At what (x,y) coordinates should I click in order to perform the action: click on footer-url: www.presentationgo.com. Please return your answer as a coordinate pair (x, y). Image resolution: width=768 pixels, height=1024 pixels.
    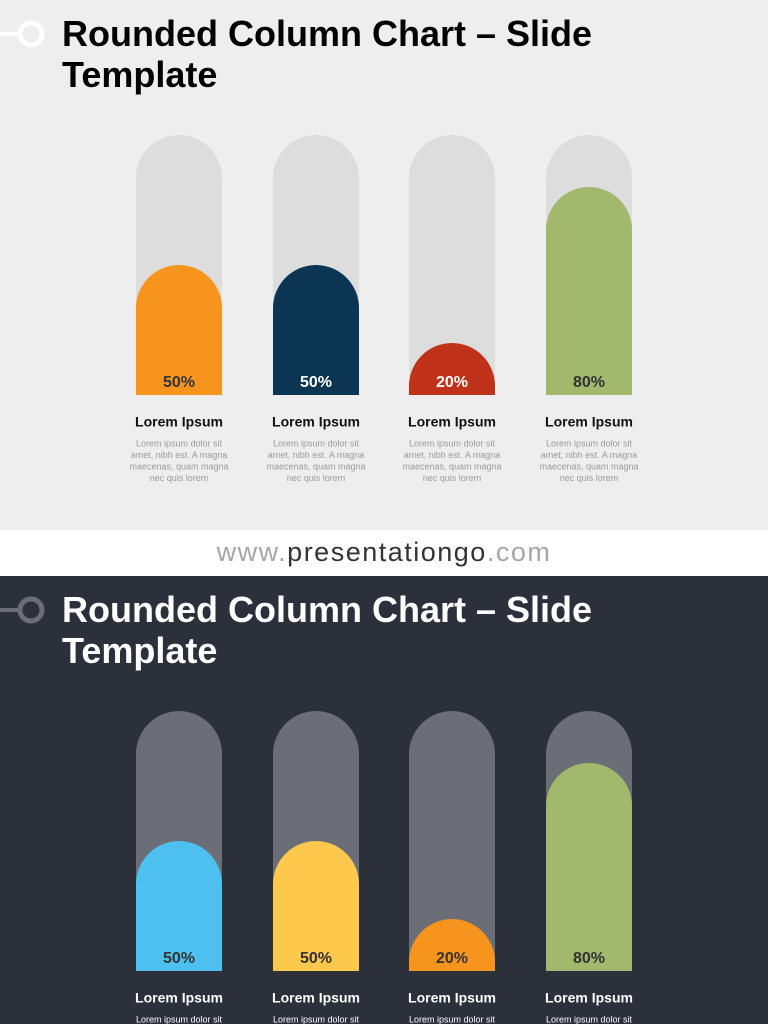
    Looking at the image, I should click on (384, 552).